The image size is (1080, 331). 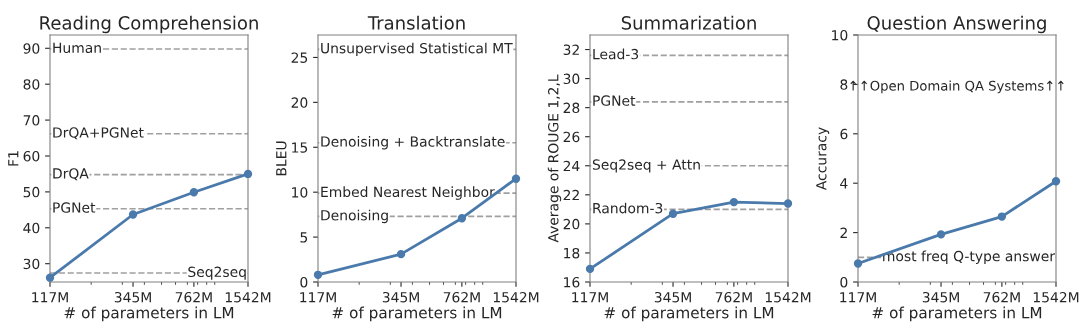 What do you see at coordinates (571, 108) in the screenshot?
I see `y-tick-label: 28` at bounding box center [571, 108].